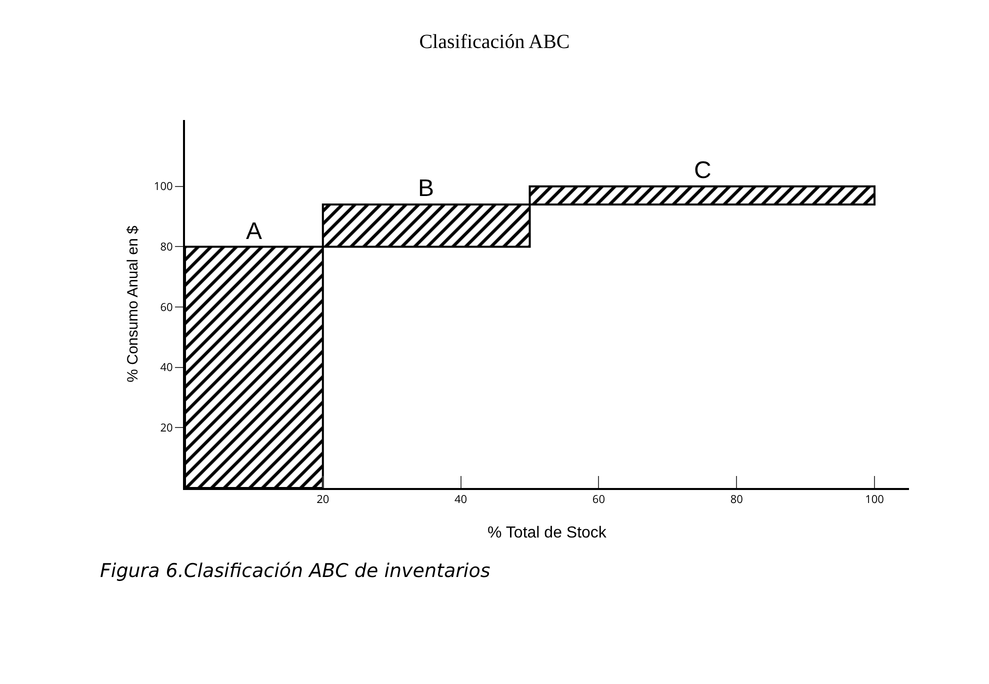  What do you see at coordinates (461, 500) in the screenshot?
I see `x-tick-label: 40` at bounding box center [461, 500].